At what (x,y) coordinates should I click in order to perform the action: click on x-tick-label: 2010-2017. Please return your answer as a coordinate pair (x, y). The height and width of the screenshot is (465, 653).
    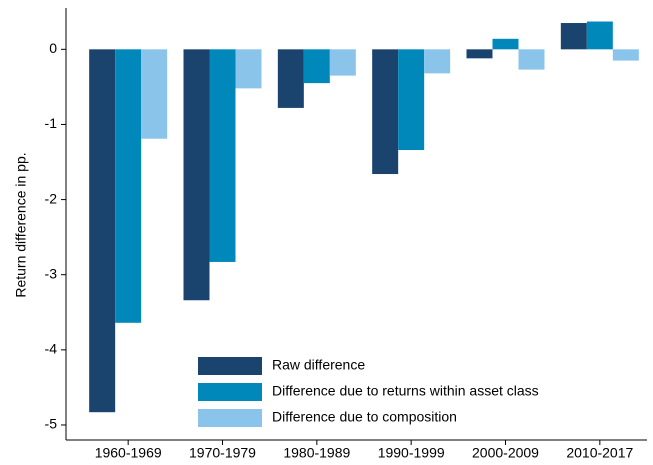
    Looking at the image, I should click on (599, 453).